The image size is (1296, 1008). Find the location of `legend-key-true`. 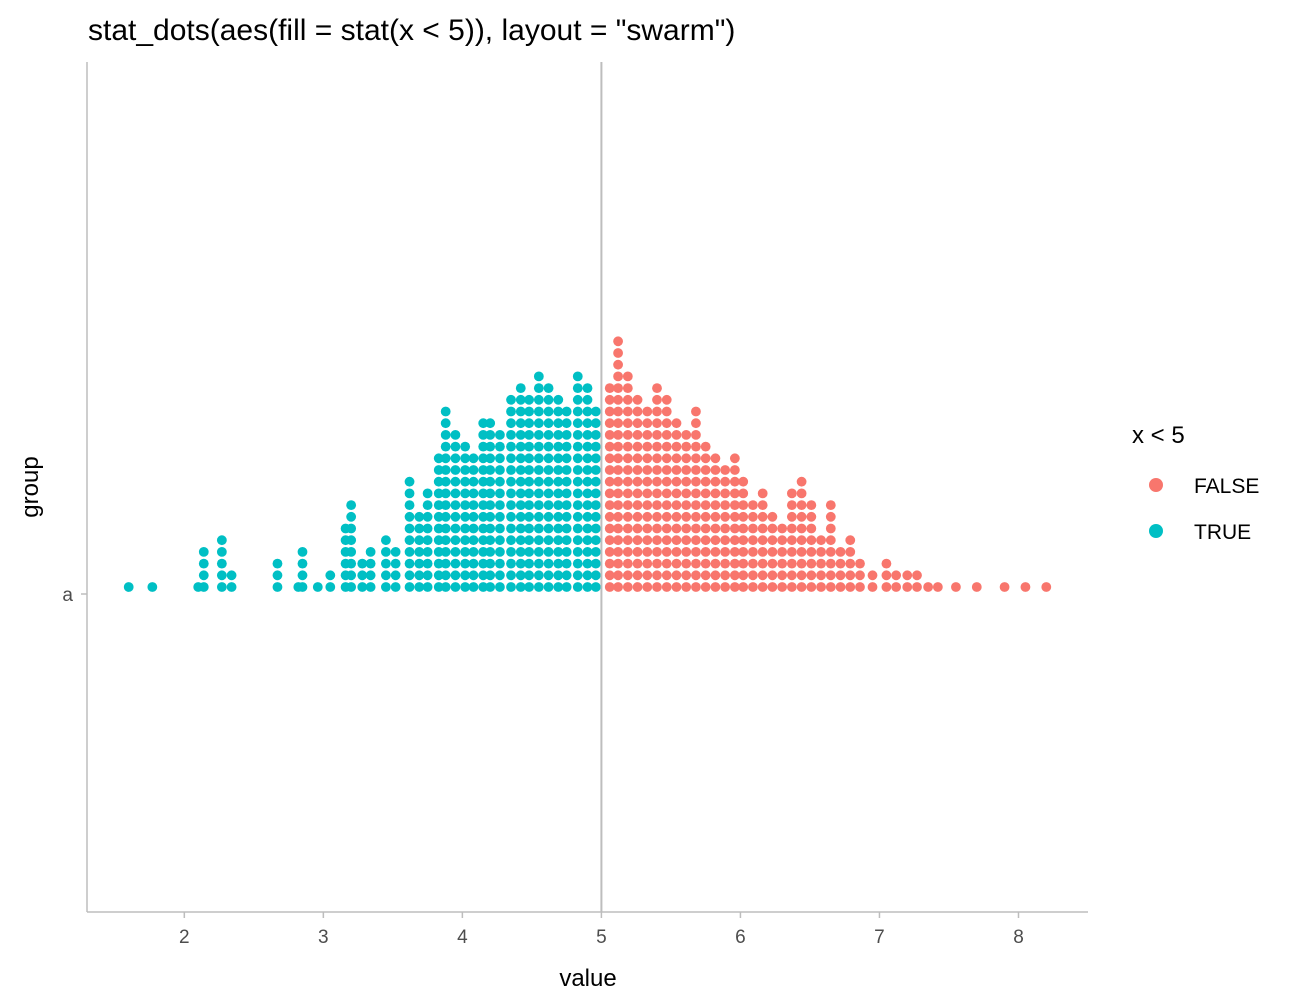

legend-key-true is located at coordinates (1156, 531).